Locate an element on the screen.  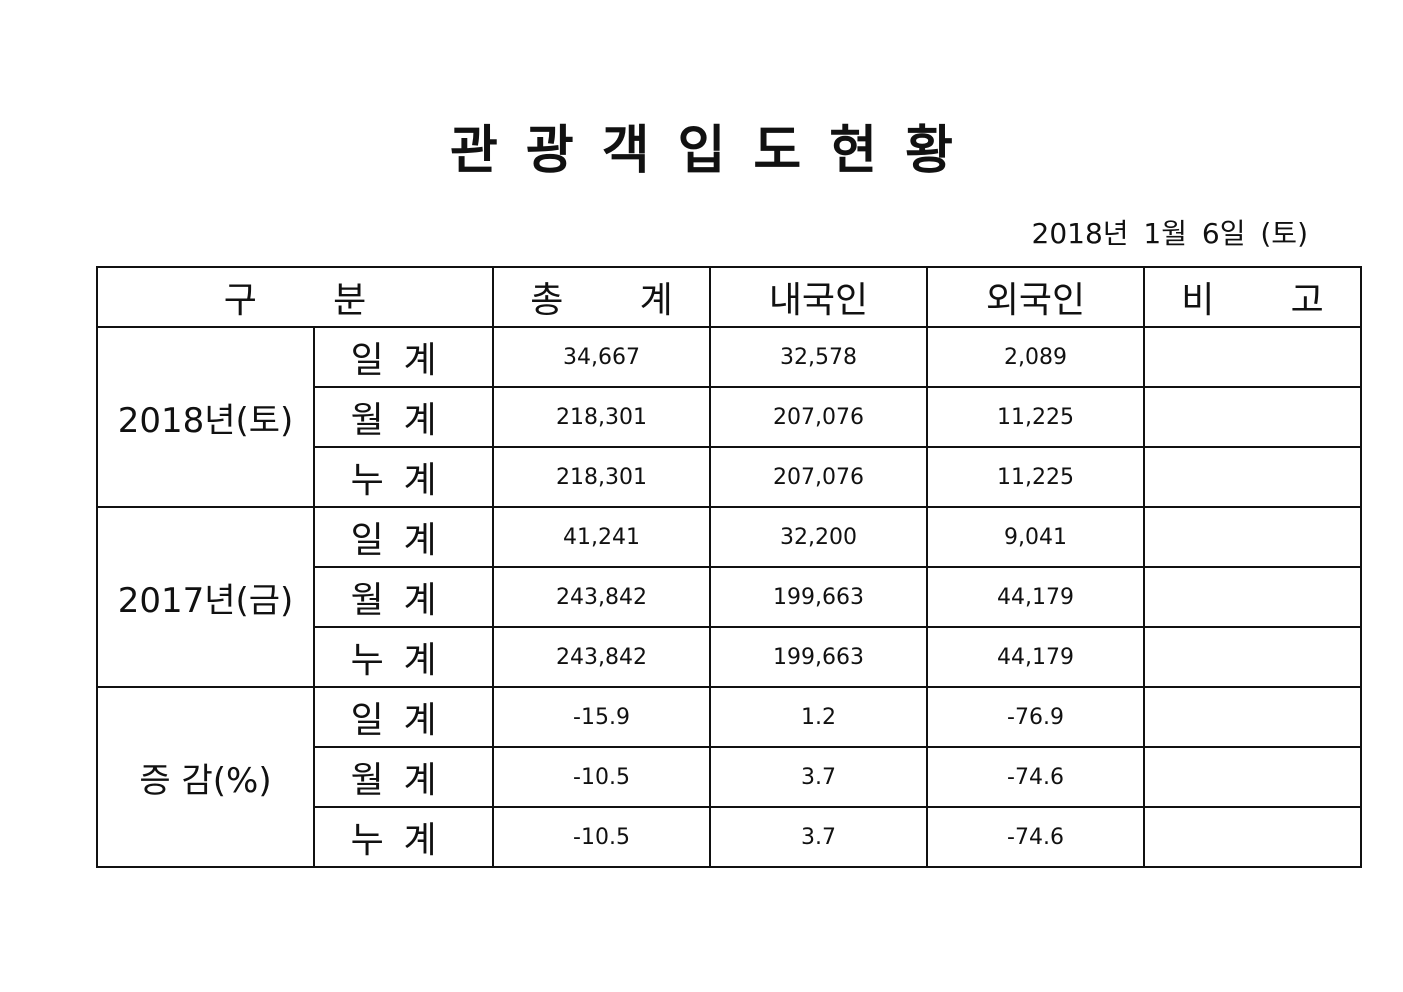
cell-foreign: -76.9 is located at coordinates (1035, 717).